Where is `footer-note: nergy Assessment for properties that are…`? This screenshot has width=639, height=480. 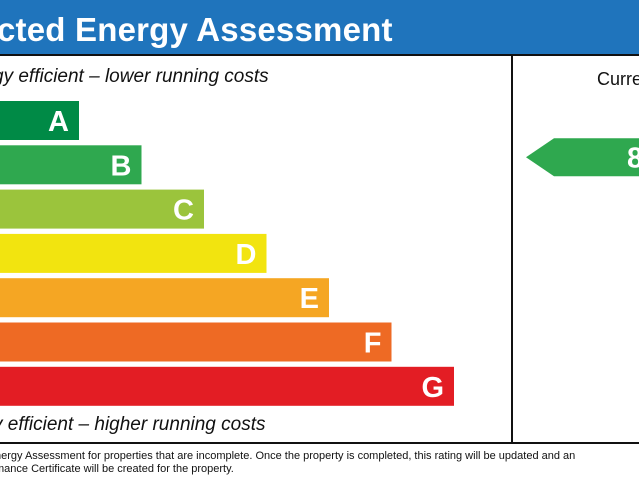 footer-note: nergy Assessment for properties that are… is located at coordinates (317, 463).